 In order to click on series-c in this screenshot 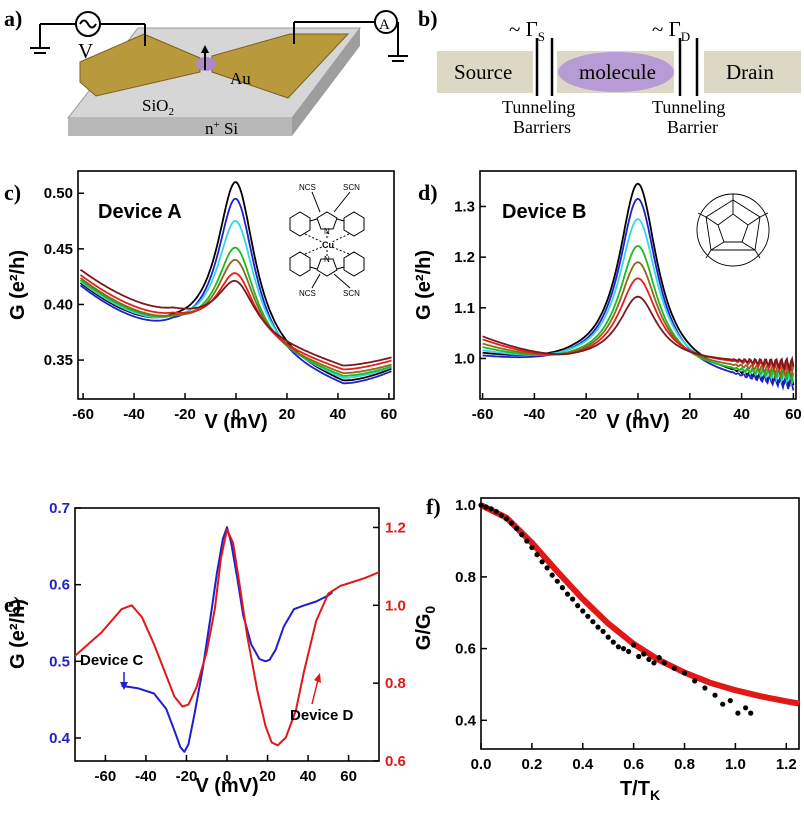, I will do `click(235, 283)`.